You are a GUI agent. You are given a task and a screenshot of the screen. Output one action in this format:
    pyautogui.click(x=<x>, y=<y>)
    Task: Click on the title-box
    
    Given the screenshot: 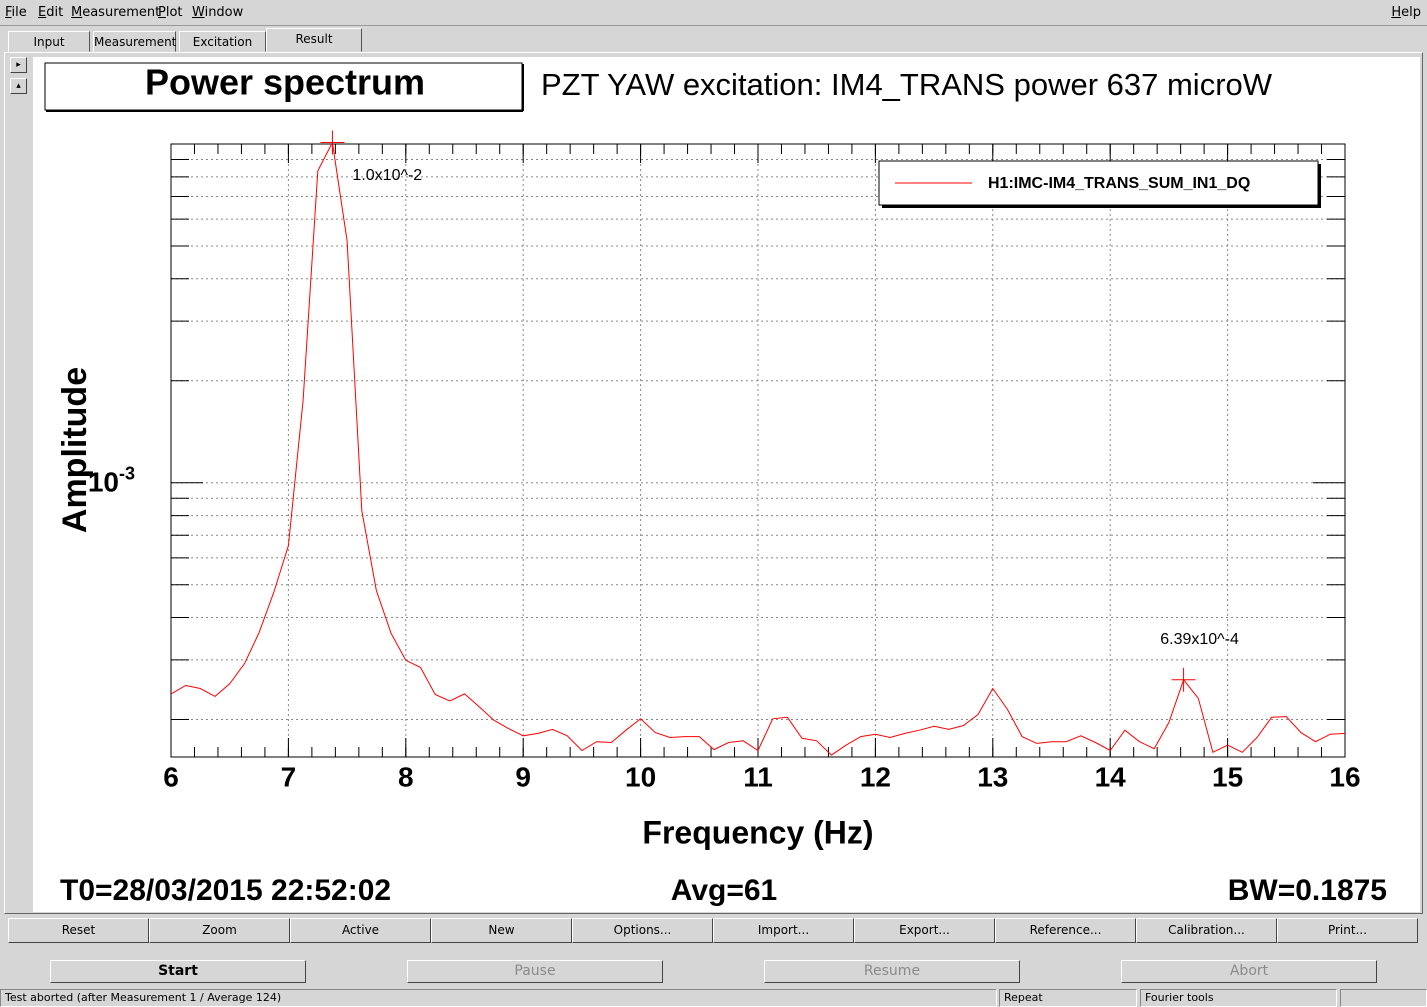 What is the action you would take?
    pyautogui.click(x=283, y=86)
    